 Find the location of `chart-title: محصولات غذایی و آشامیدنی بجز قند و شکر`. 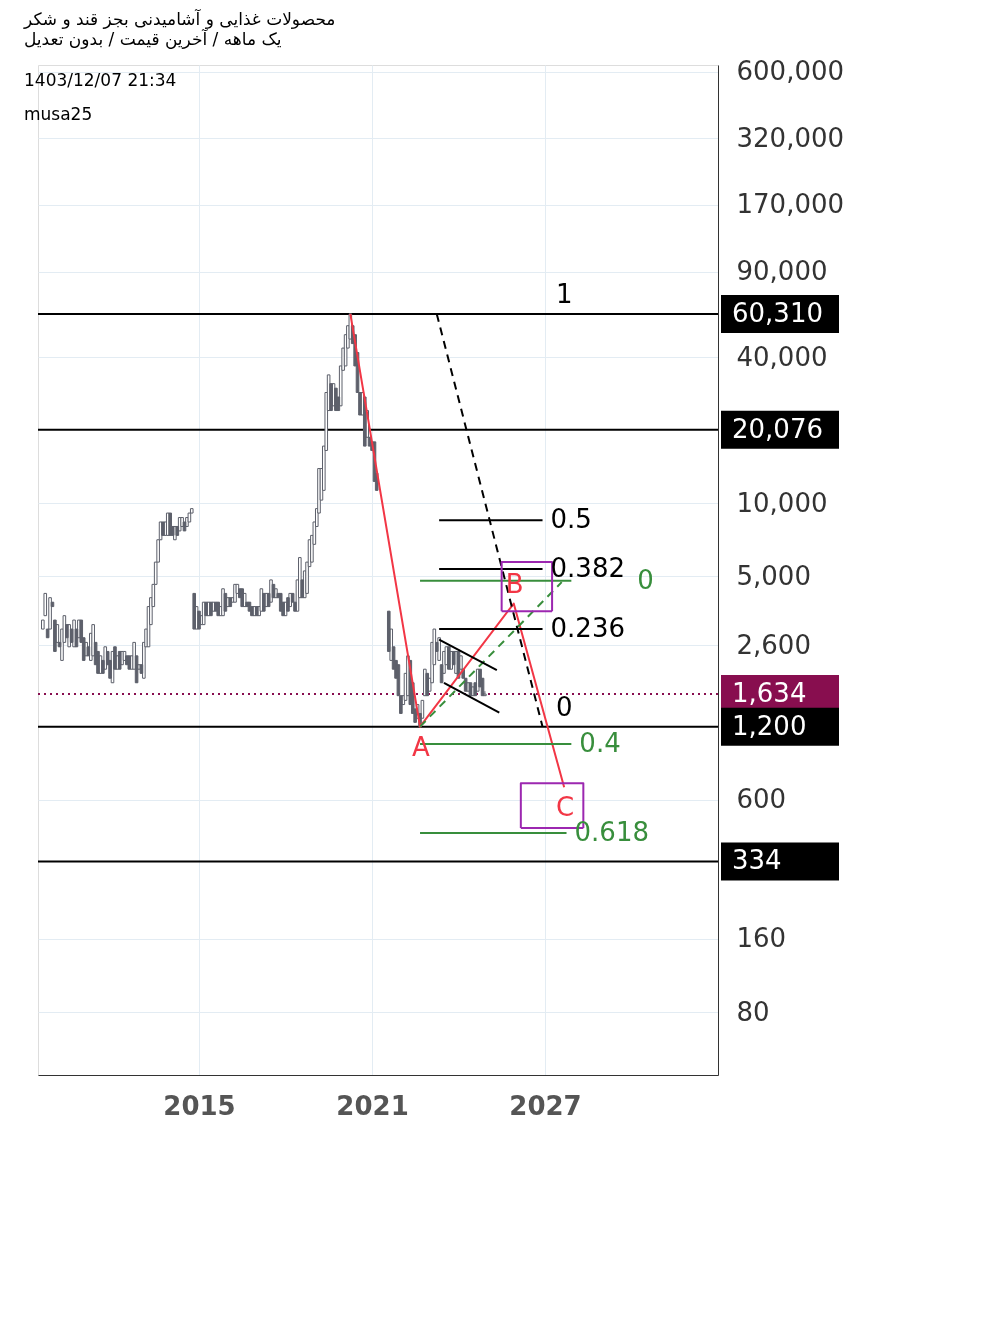

chart-title: محصولات غذایی و آشامیدنی بجز قند و شکر is located at coordinates (179, 18).